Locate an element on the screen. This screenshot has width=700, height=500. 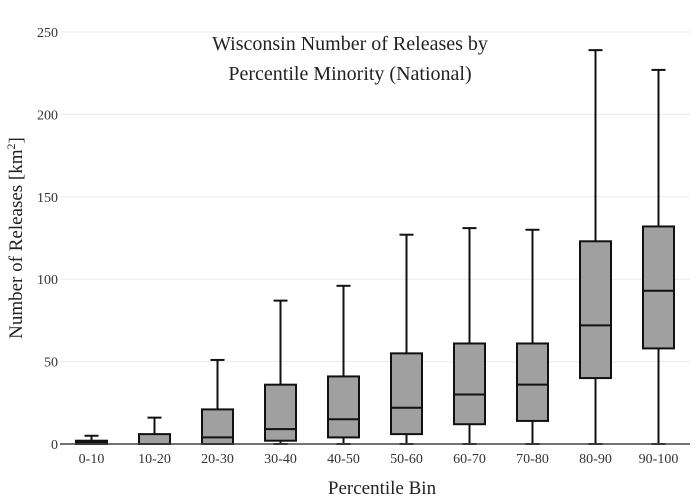
y-axis-title: Number of Releases [km2] is located at coordinates (15, 238).